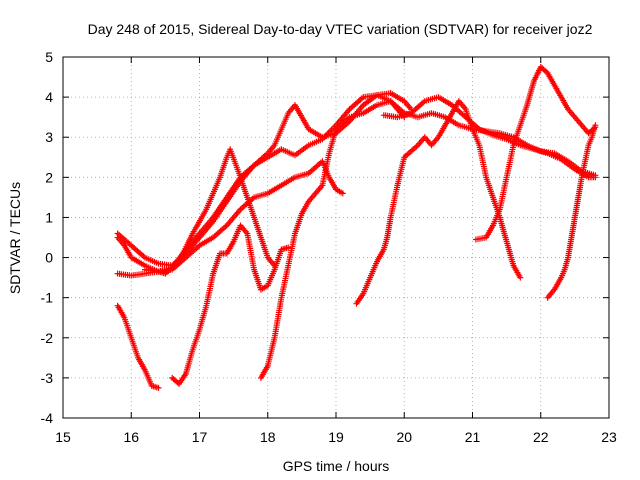  What do you see at coordinates (609, 437) in the screenshot?
I see `x-tick-label: 23` at bounding box center [609, 437].